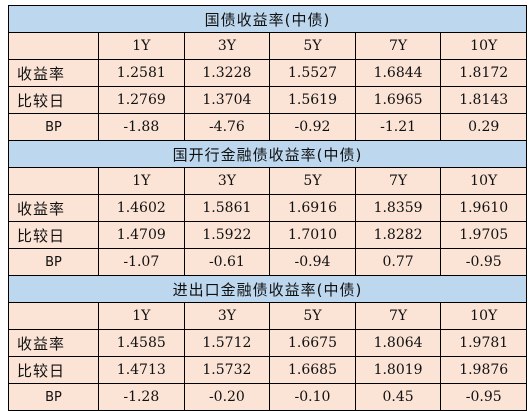 This screenshot has width=531, height=411. Describe the element at coordinates (141, 127) in the screenshot. I see `value-cell: -1.88` at that location.